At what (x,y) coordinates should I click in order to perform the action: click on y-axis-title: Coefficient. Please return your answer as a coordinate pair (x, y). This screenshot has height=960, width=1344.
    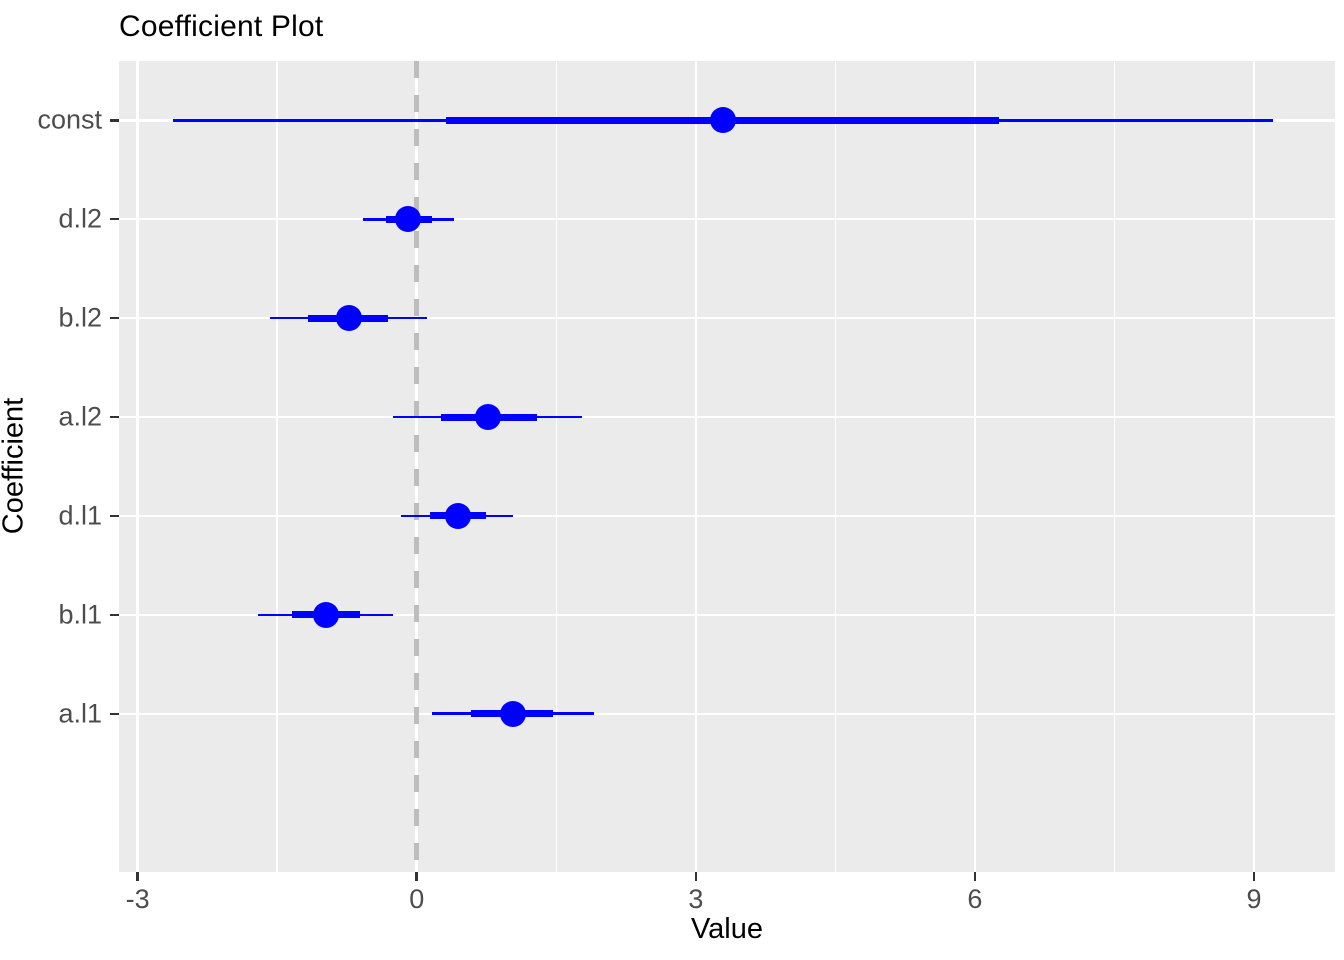
    Looking at the image, I should click on (15, 466).